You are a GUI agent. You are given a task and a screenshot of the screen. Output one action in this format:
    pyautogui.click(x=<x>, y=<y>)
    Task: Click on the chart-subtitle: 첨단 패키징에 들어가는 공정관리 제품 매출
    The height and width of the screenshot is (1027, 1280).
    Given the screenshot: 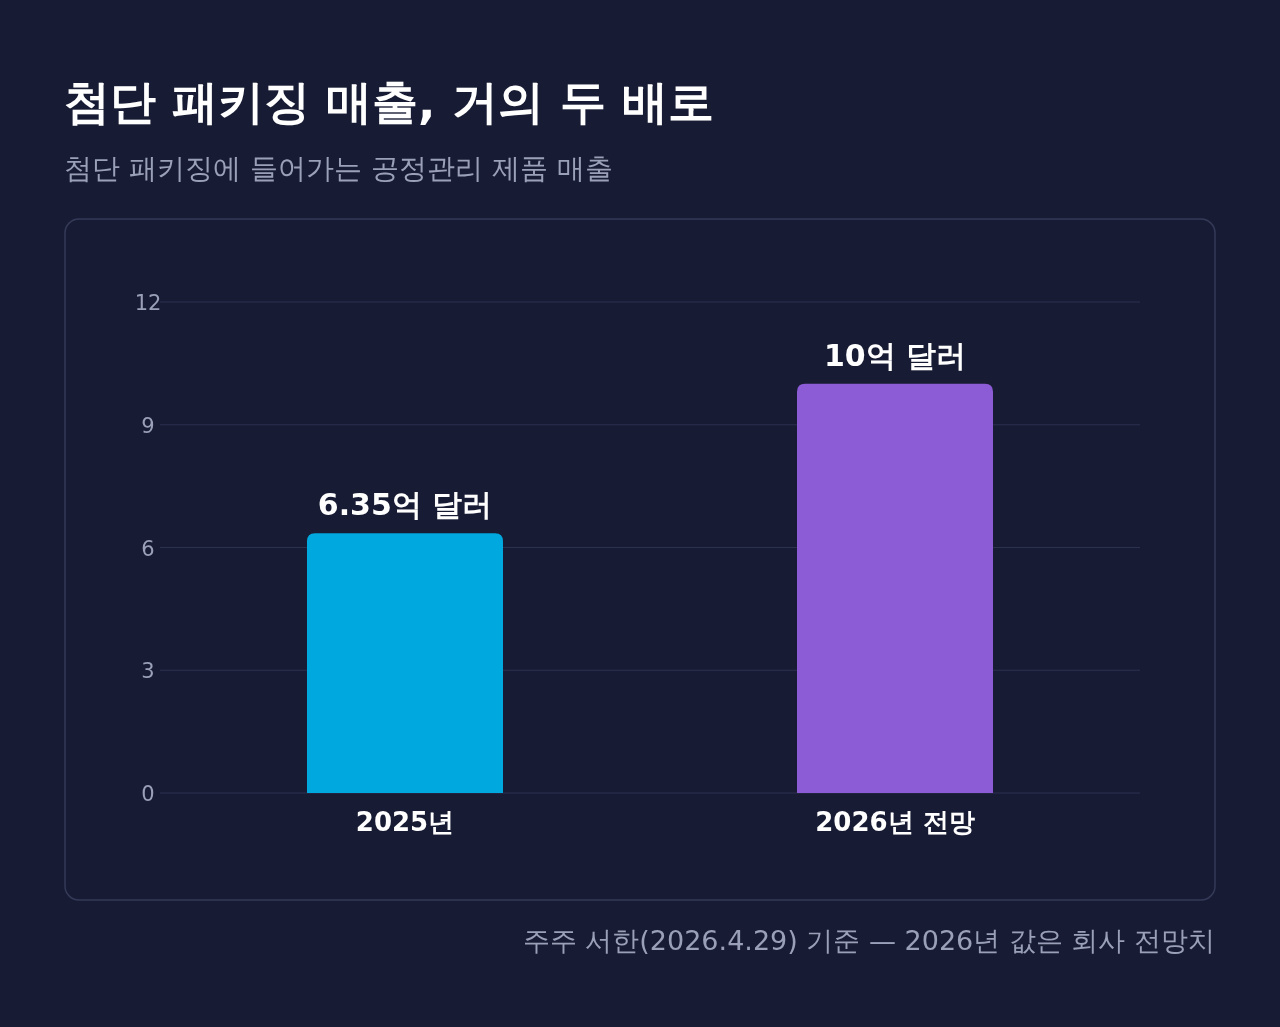 What is the action you would take?
    pyautogui.click(x=338, y=168)
    